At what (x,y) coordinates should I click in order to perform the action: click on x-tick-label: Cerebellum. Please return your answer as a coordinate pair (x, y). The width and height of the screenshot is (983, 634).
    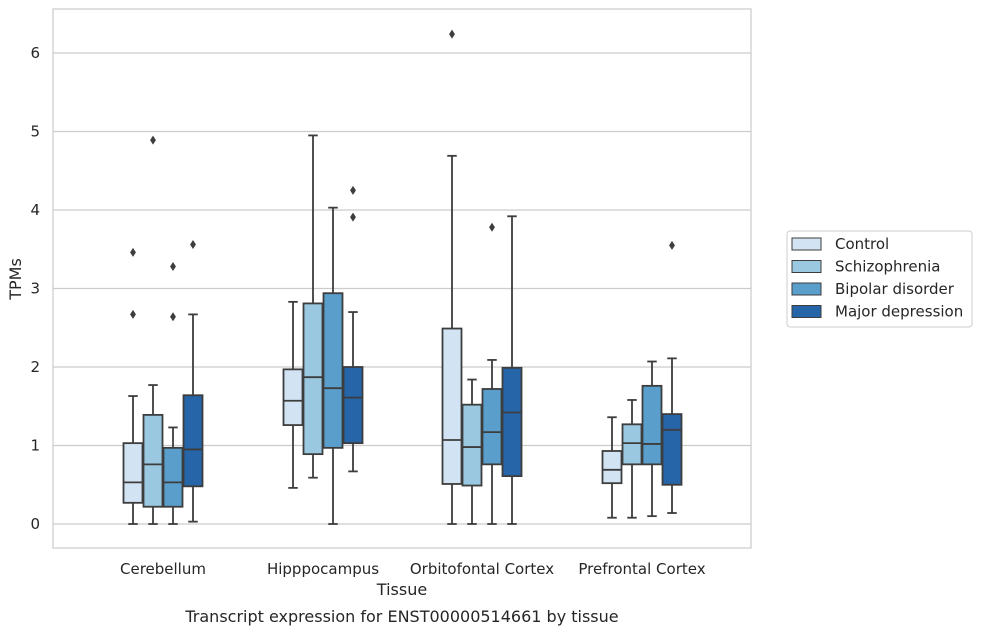
    Looking at the image, I should click on (163, 569).